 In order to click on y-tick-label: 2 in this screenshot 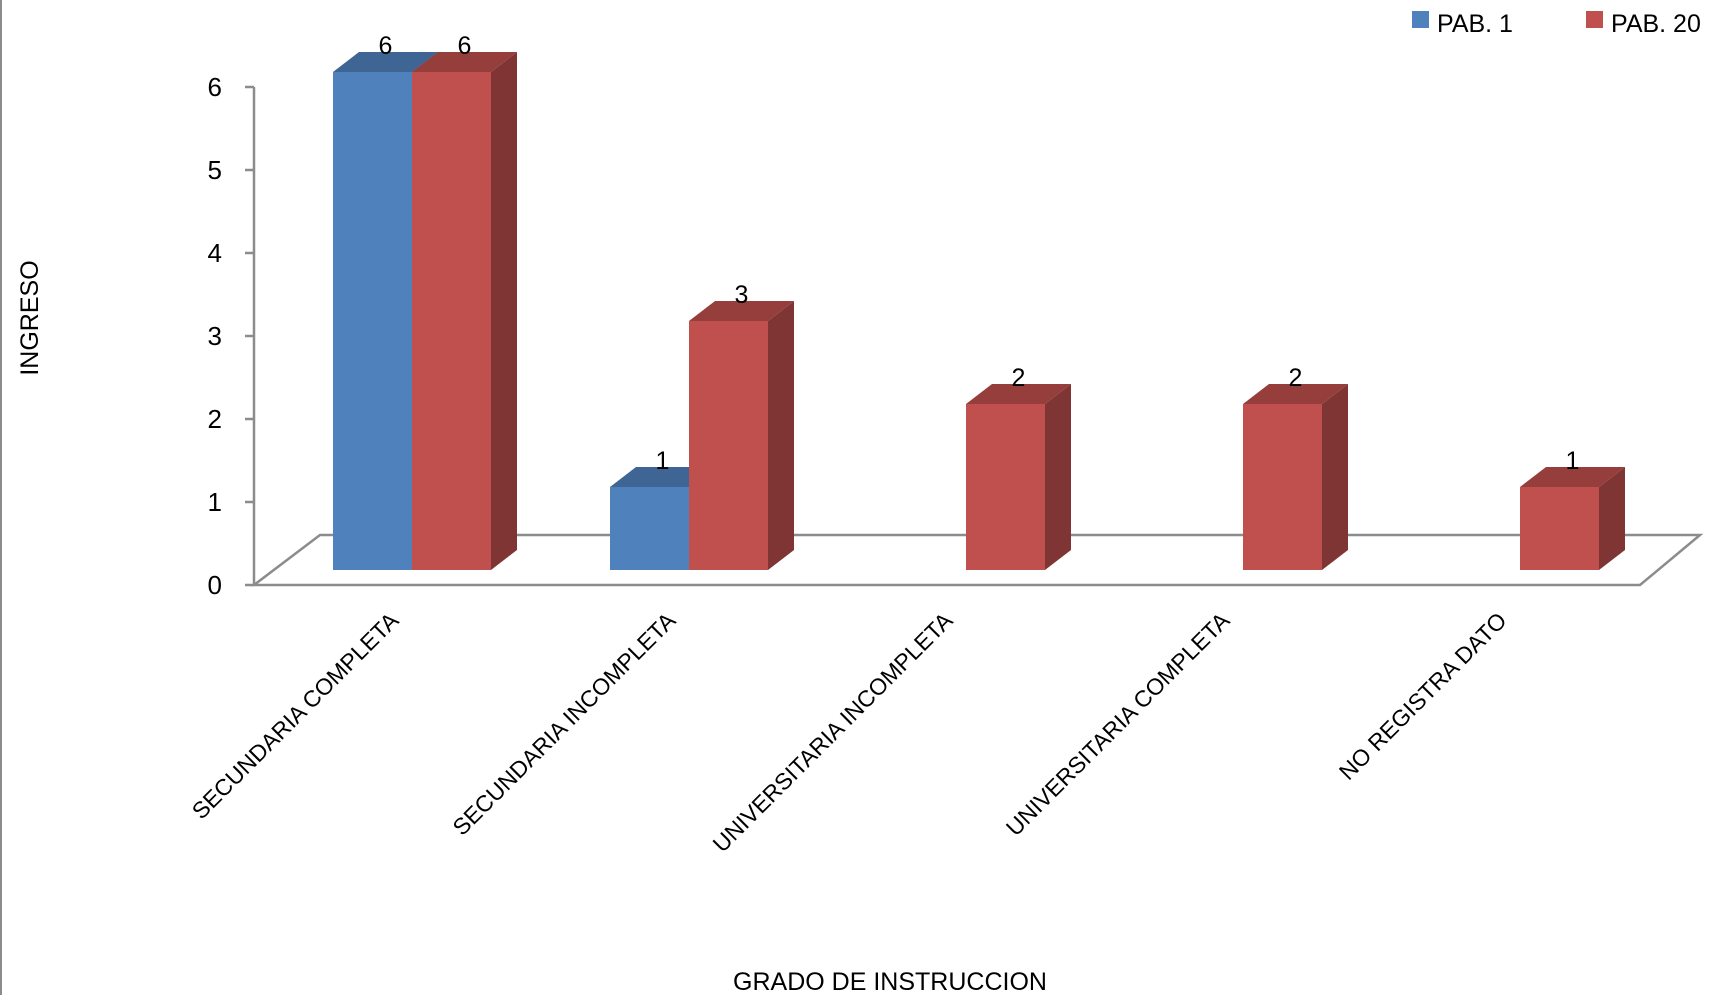, I will do `click(215, 419)`.